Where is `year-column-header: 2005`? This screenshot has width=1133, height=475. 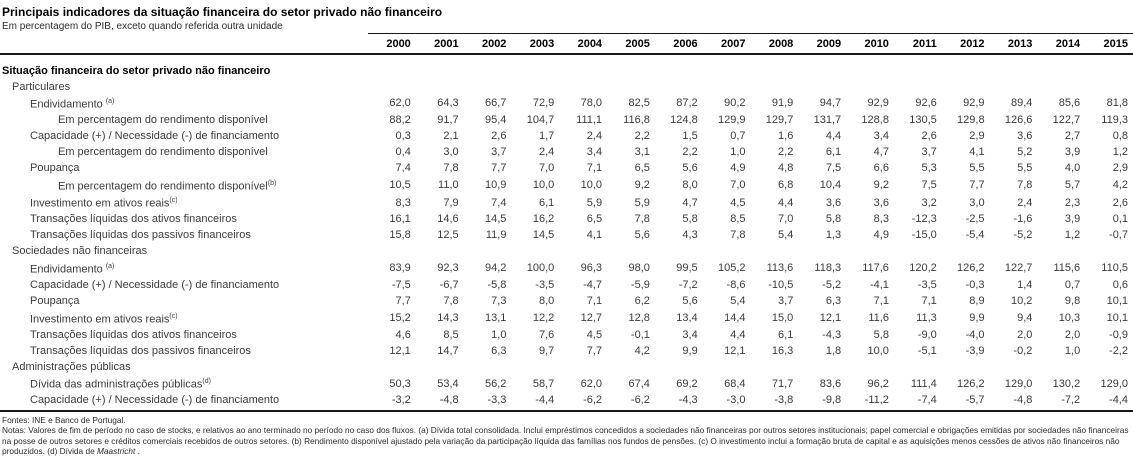 year-column-header: 2005 is located at coordinates (631, 44).